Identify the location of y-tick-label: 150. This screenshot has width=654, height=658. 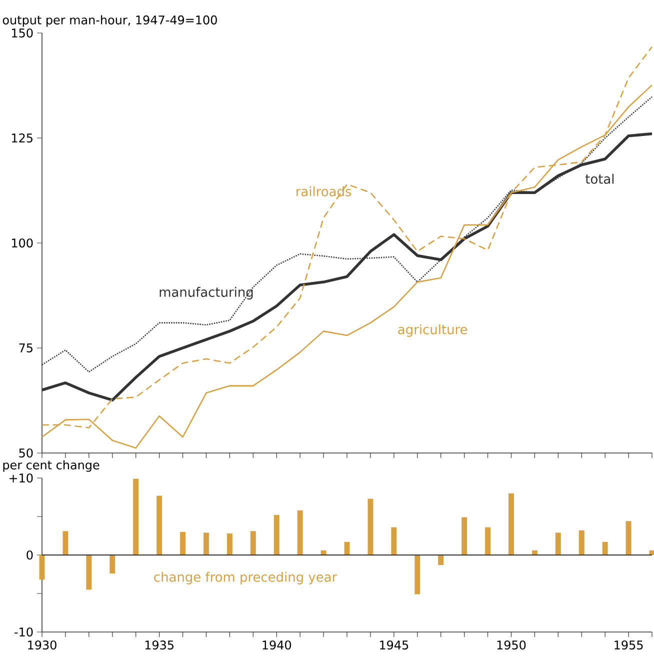
(22, 33).